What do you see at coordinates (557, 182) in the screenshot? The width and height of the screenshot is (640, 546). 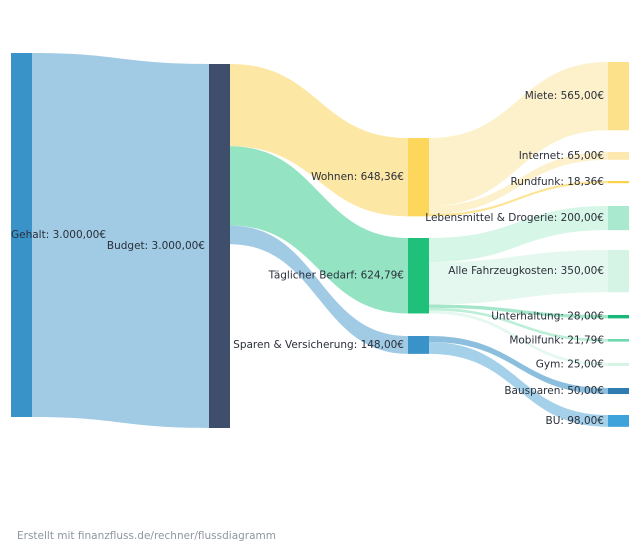 I see `label-rundfunk: Rundfunk: 18,36€` at bounding box center [557, 182].